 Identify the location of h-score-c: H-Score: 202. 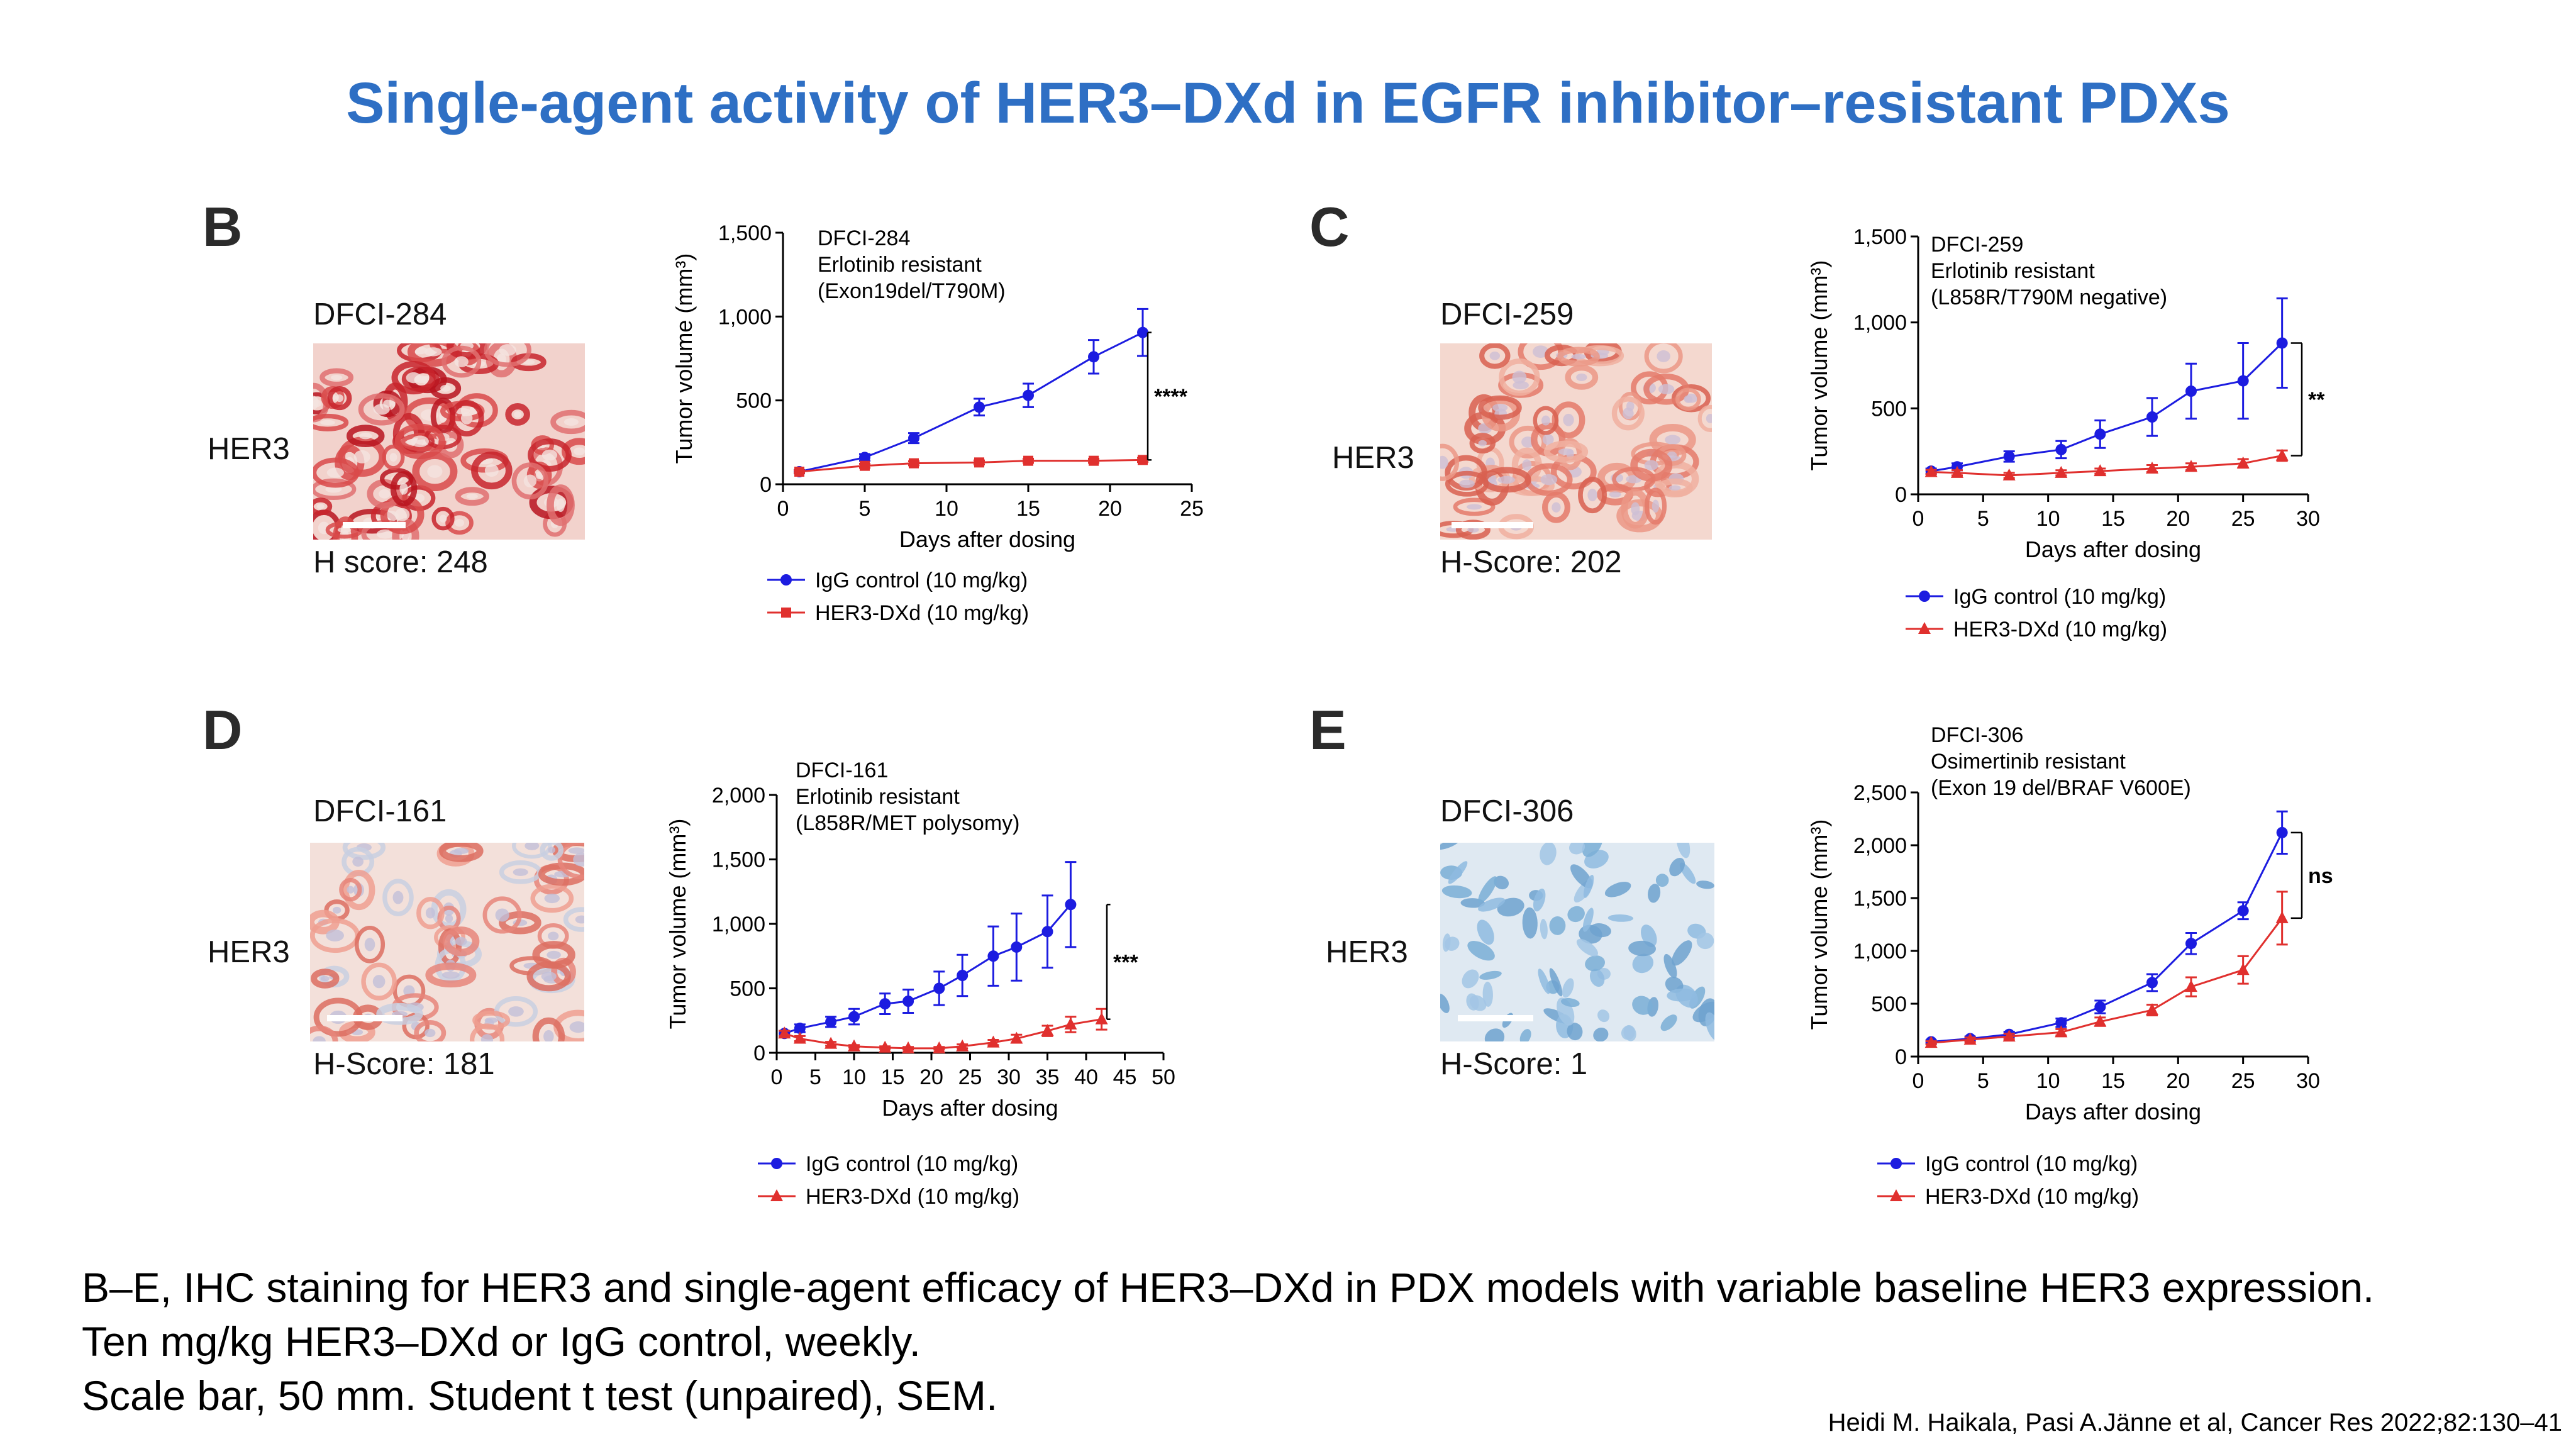
(1531, 562).